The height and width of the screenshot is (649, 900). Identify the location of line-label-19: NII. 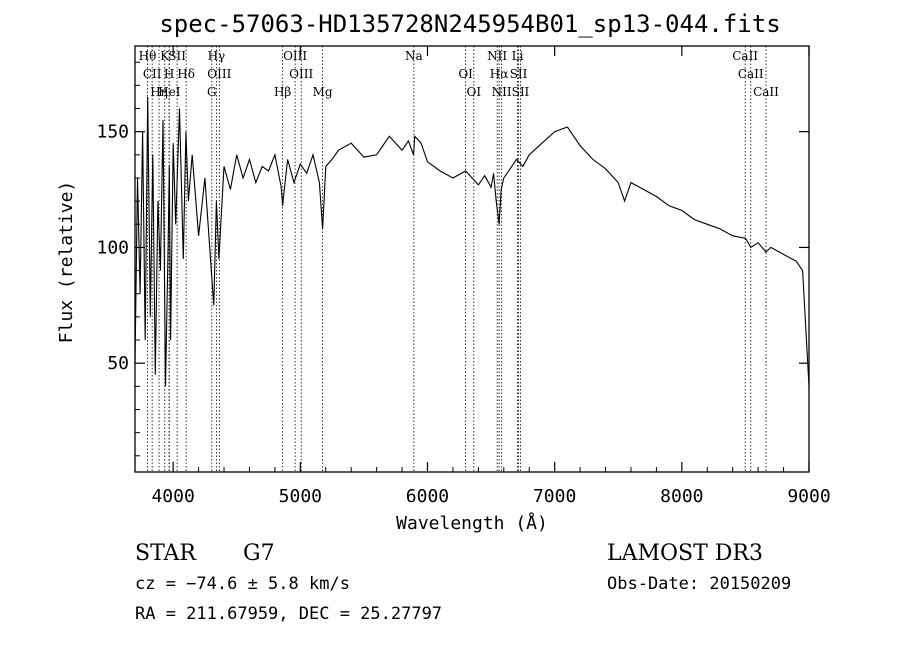
(497, 56).